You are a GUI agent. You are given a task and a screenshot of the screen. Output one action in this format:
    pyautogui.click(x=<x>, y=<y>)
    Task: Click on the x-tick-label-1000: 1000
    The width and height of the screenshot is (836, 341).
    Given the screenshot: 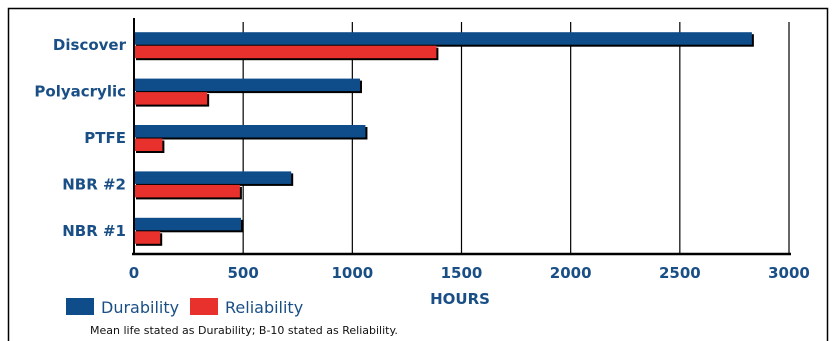 What is the action you would take?
    pyautogui.click(x=352, y=273)
    